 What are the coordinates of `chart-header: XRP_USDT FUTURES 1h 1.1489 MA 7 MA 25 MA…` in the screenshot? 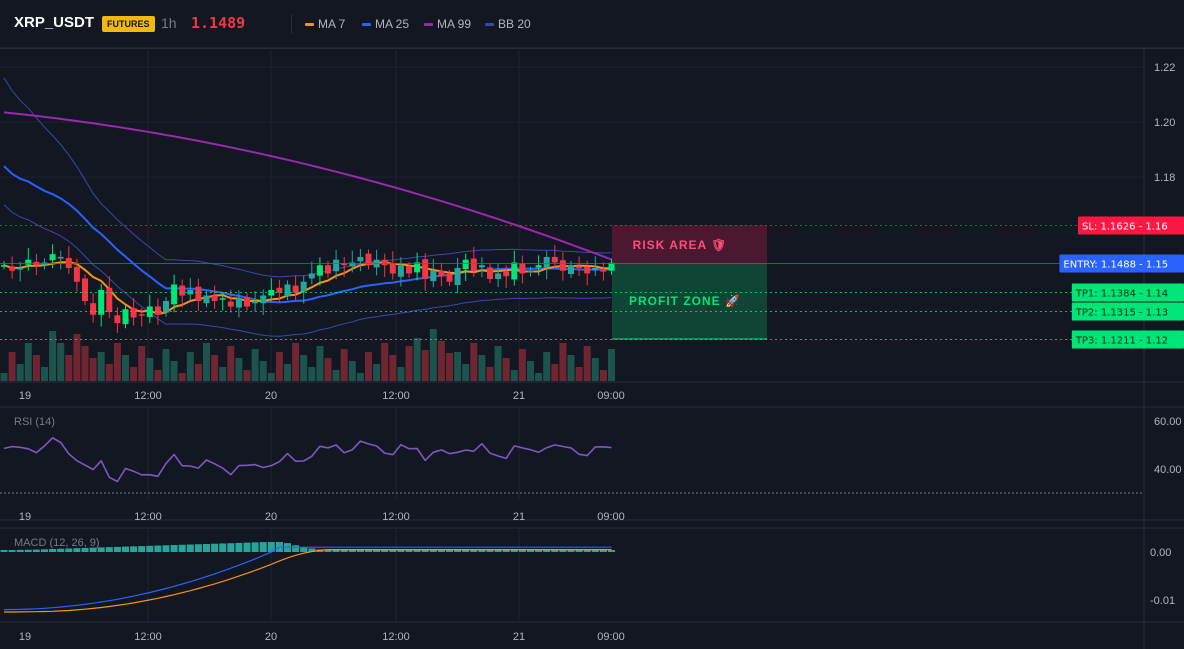 It's located at (592, 24).